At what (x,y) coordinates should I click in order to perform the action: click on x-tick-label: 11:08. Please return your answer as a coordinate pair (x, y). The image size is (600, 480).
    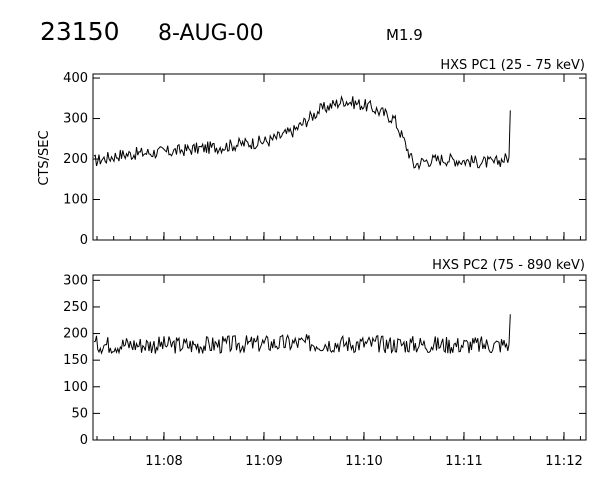
    Looking at the image, I should click on (163, 461).